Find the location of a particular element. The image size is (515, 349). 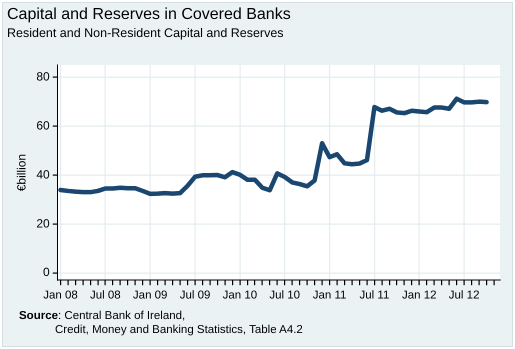

x-tick-label: Jan 10 is located at coordinates (240, 295).